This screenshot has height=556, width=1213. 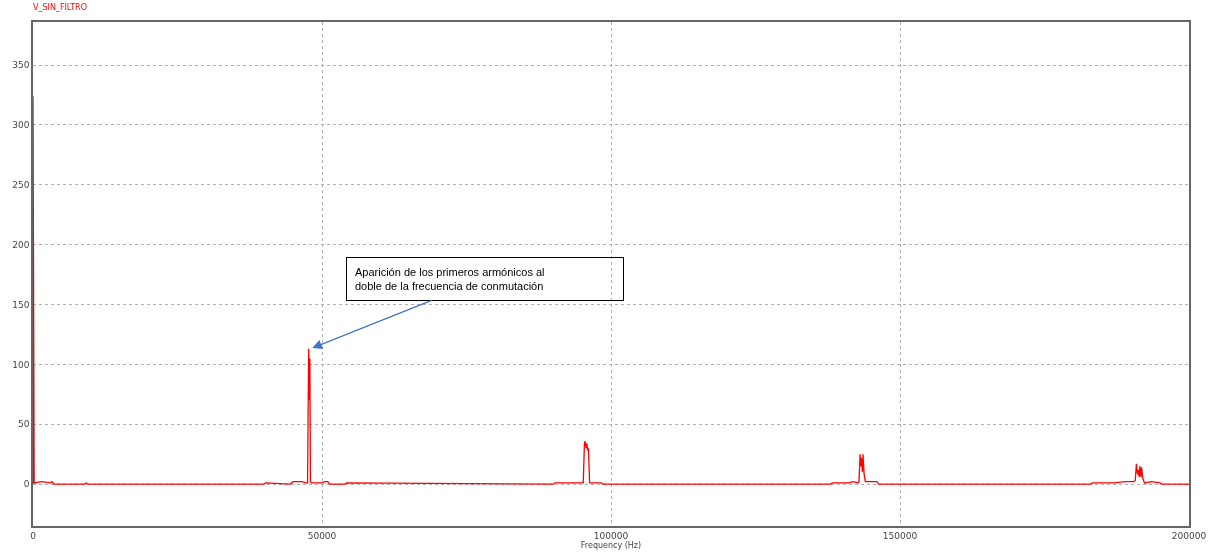 What do you see at coordinates (21, 304) in the screenshot?
I see `y-tick-label: 150` at bounding box center [21, 304].